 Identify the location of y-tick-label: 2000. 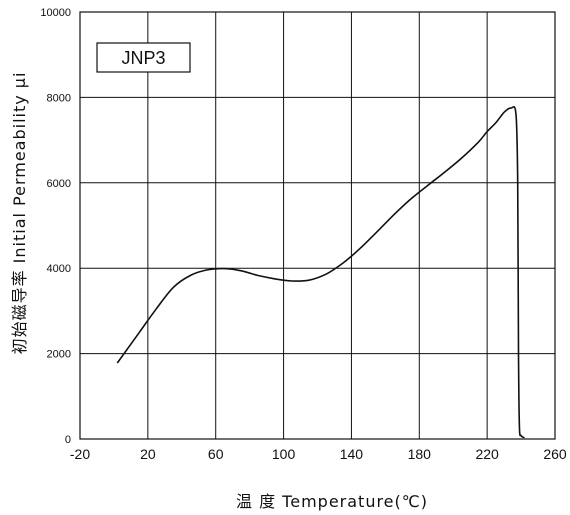
(59, 355).